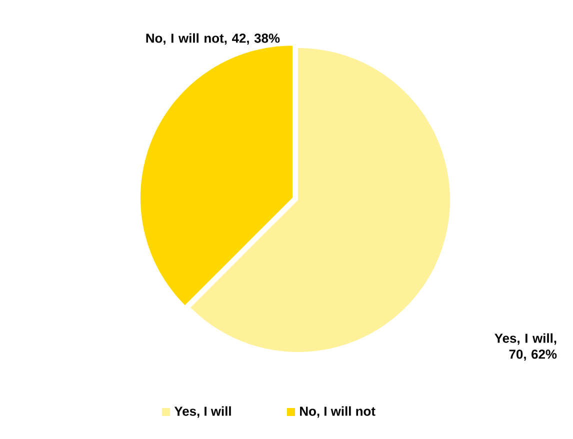 The height and width of the screenshot is (439, 573). Describe the element at coordinates (338, 412) in the screenshot. I see `legend-label: No, I will not` at that location.